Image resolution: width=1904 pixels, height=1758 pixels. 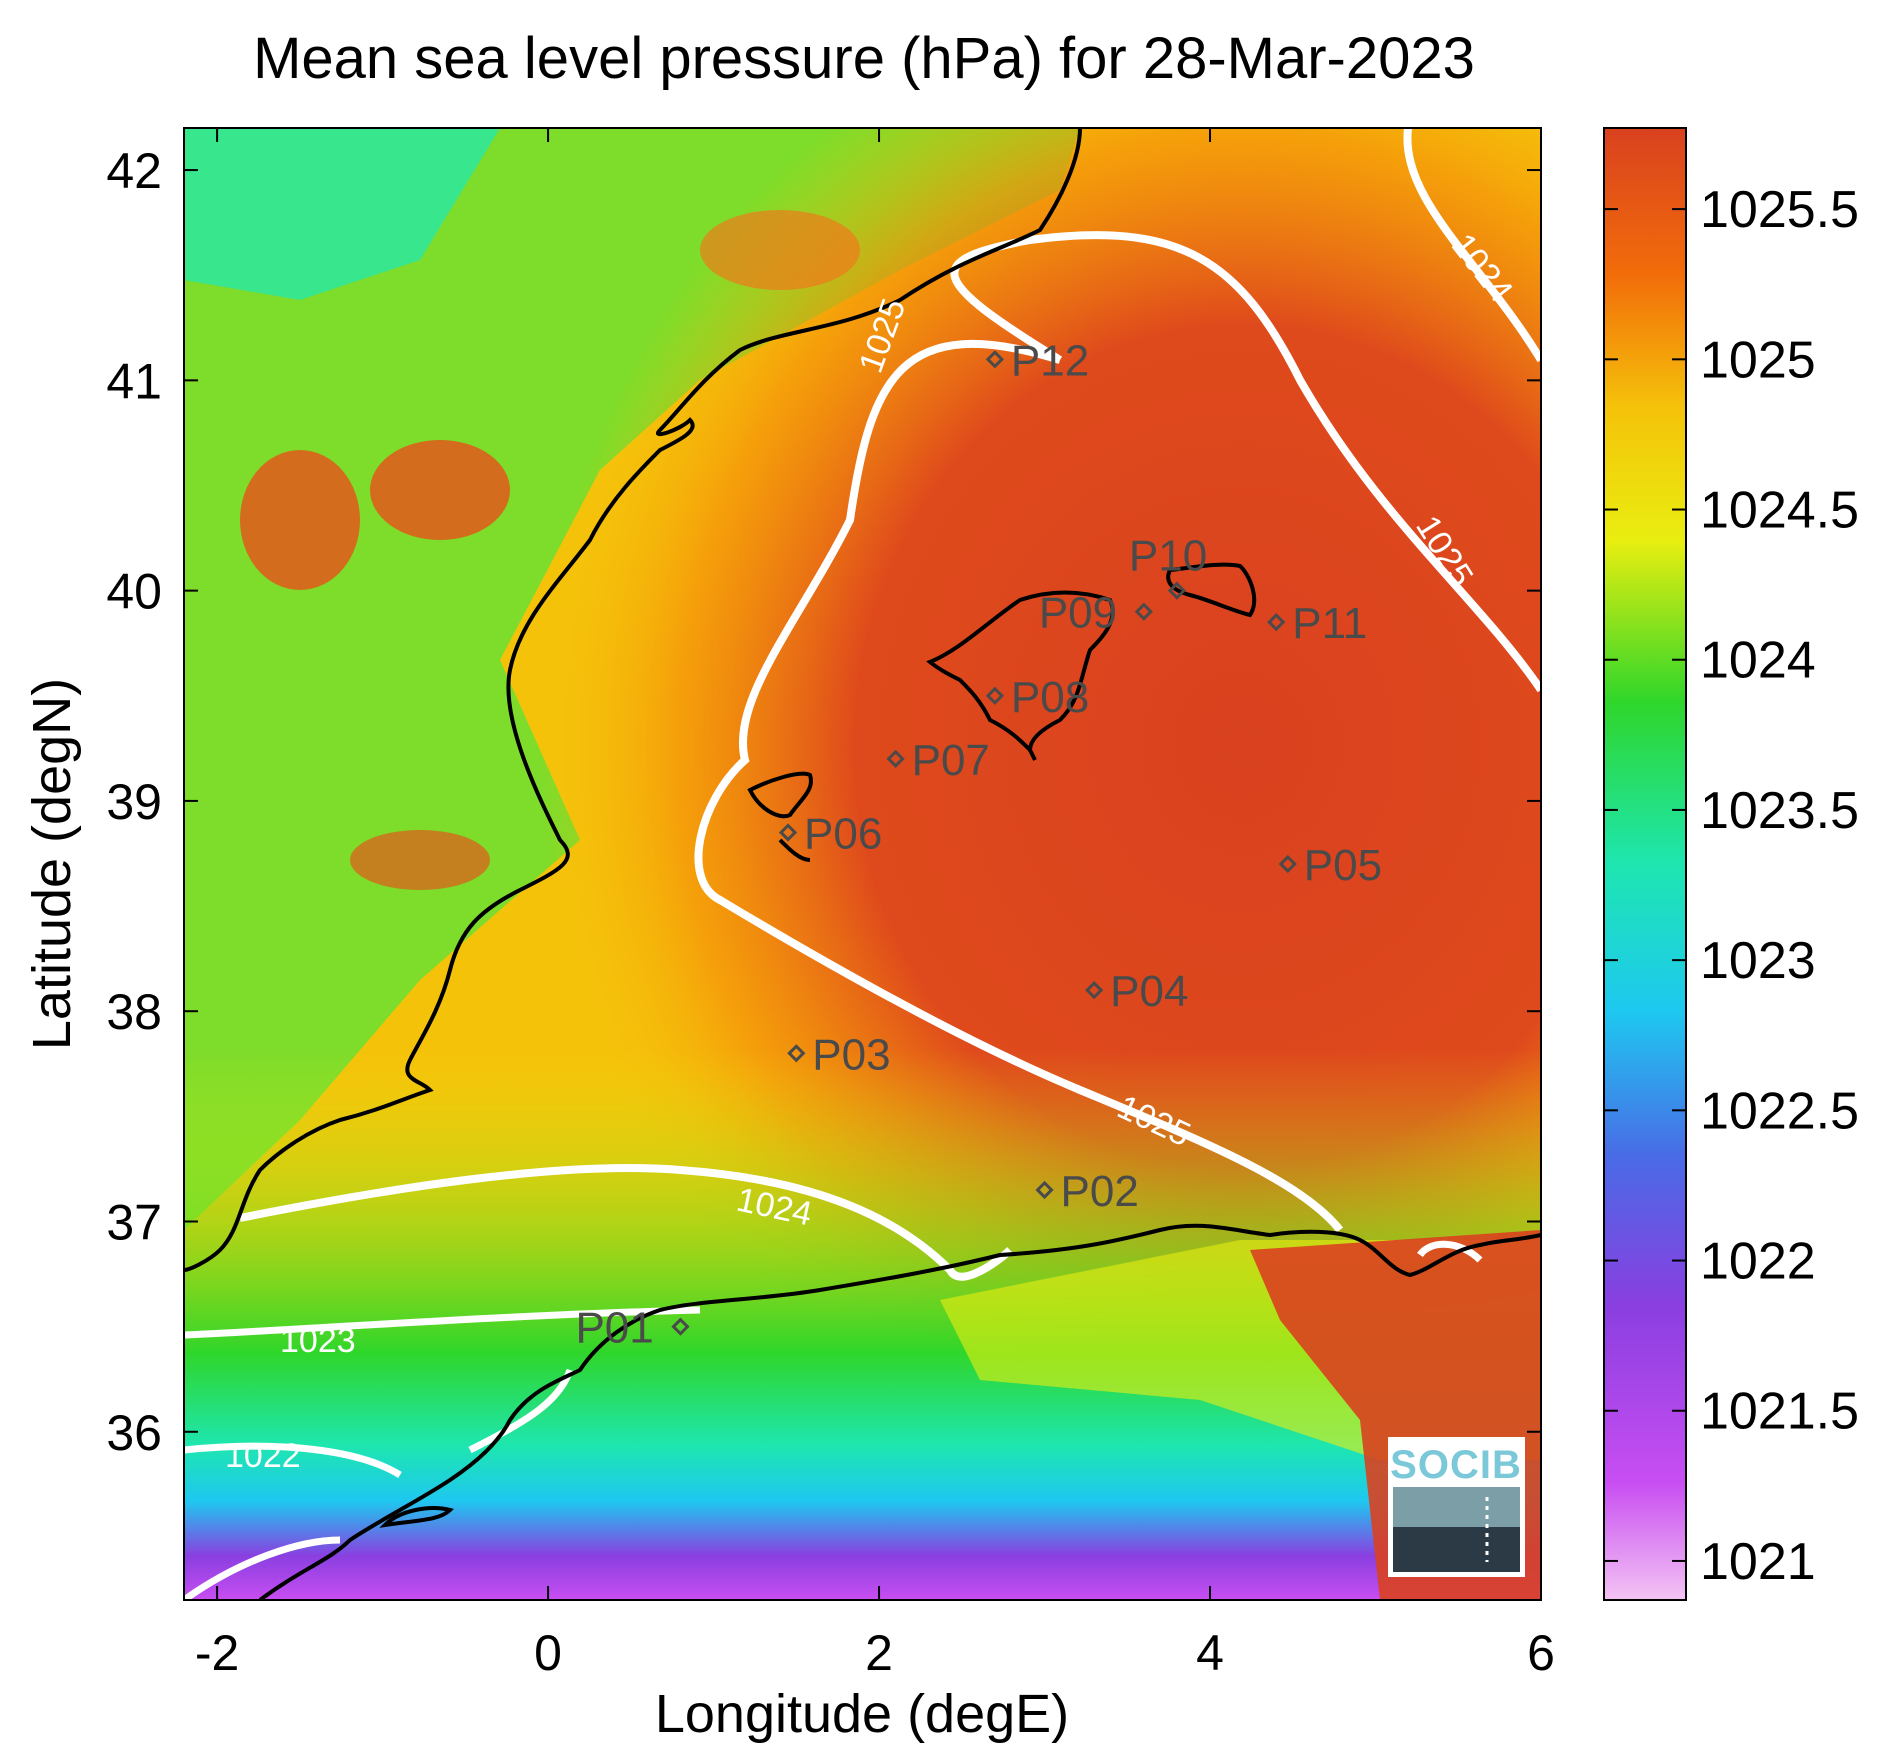 I want to click on y-tick-label: 38, so click(x=134, y=1012).